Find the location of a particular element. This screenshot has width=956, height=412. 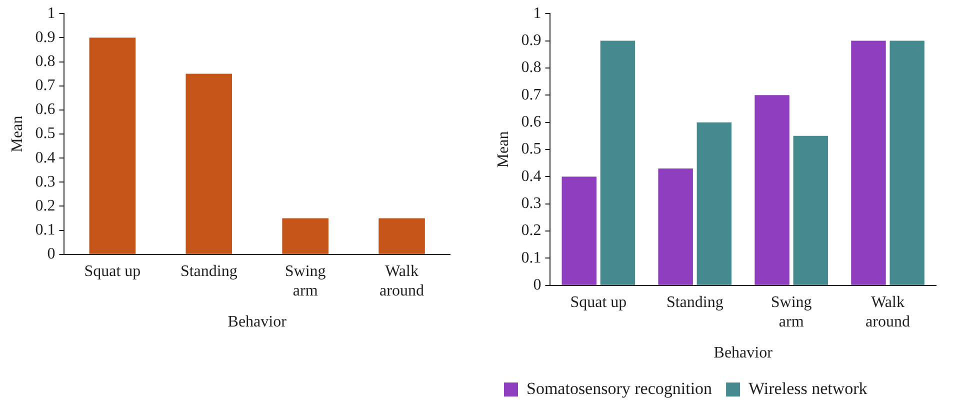

legend-label: Somatosensory recognition is located at coordinates (619, 388).